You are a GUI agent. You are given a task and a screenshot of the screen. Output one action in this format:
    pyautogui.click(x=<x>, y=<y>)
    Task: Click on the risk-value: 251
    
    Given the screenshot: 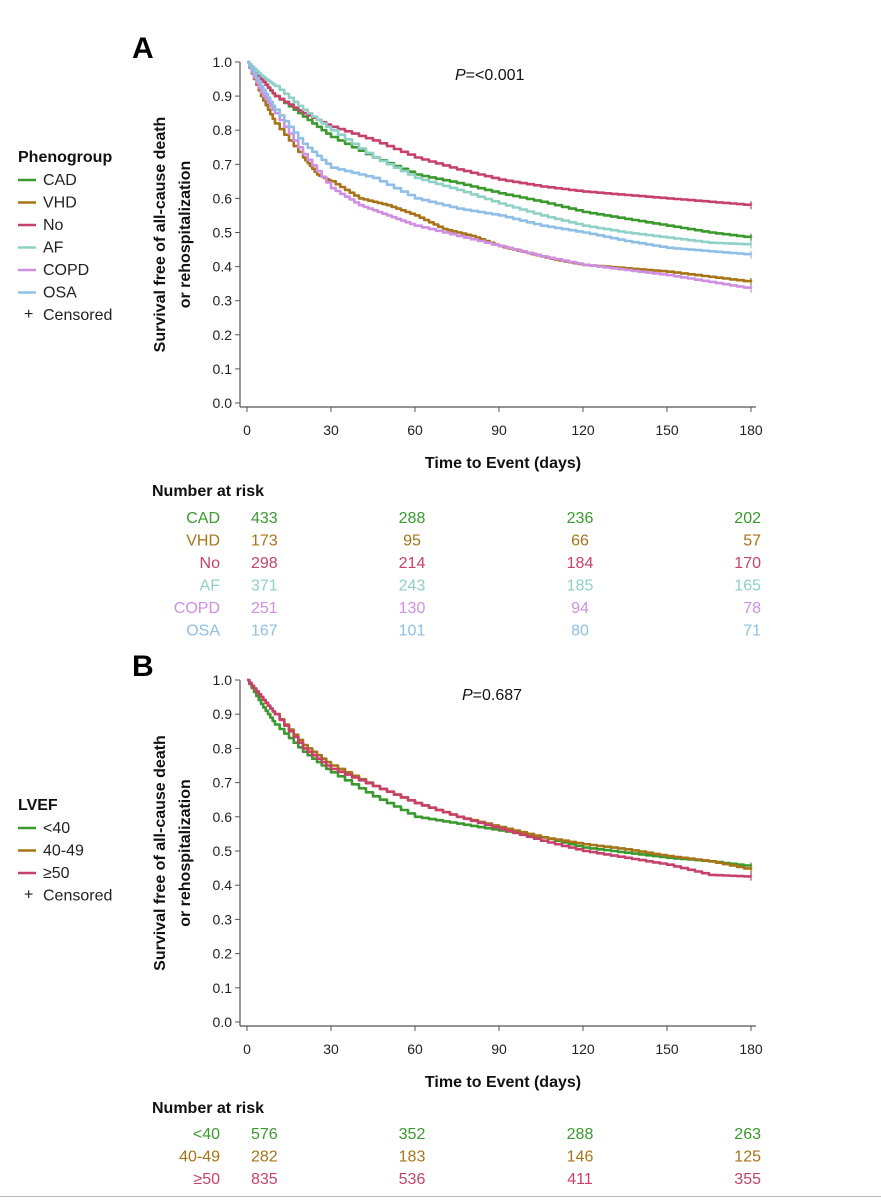 What is the action you would take?
    pyautogui.click(x=264, y=608)
    